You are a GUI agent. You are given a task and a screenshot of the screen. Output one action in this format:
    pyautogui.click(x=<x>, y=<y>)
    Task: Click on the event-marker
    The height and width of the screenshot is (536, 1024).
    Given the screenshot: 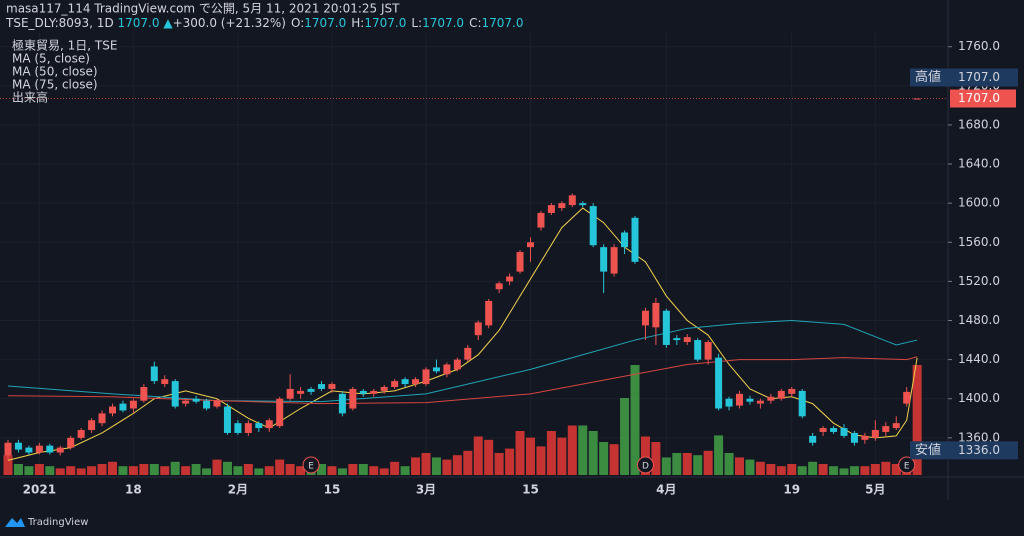 What is the action you would take?
    pyautogui.click(x=907, y=465)
    